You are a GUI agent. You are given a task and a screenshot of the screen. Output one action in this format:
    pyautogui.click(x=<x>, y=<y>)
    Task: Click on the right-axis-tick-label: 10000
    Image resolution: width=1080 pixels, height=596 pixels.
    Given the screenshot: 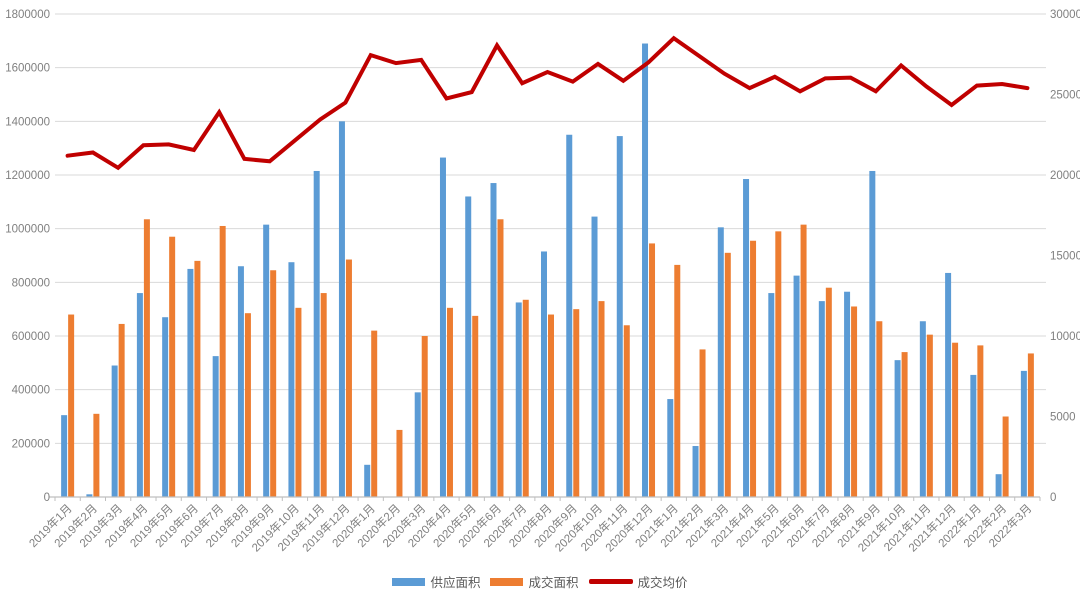 What is the action you would take?
    pyautogui.click(x=1065, y=337)
    